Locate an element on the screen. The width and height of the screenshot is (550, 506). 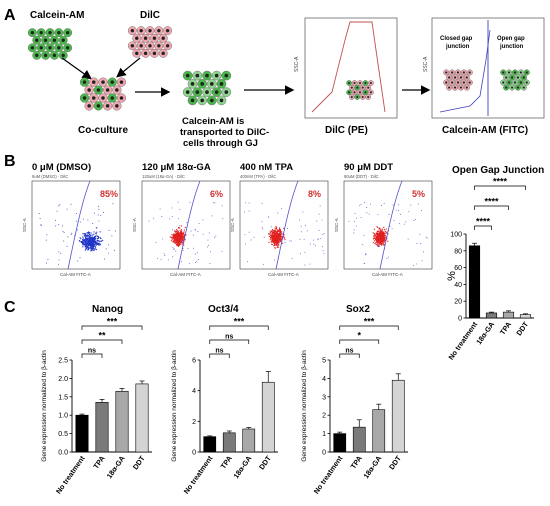
flow-plot-subtitle: 90uM (DDT) · DilC is located at coordinates (361, 176).